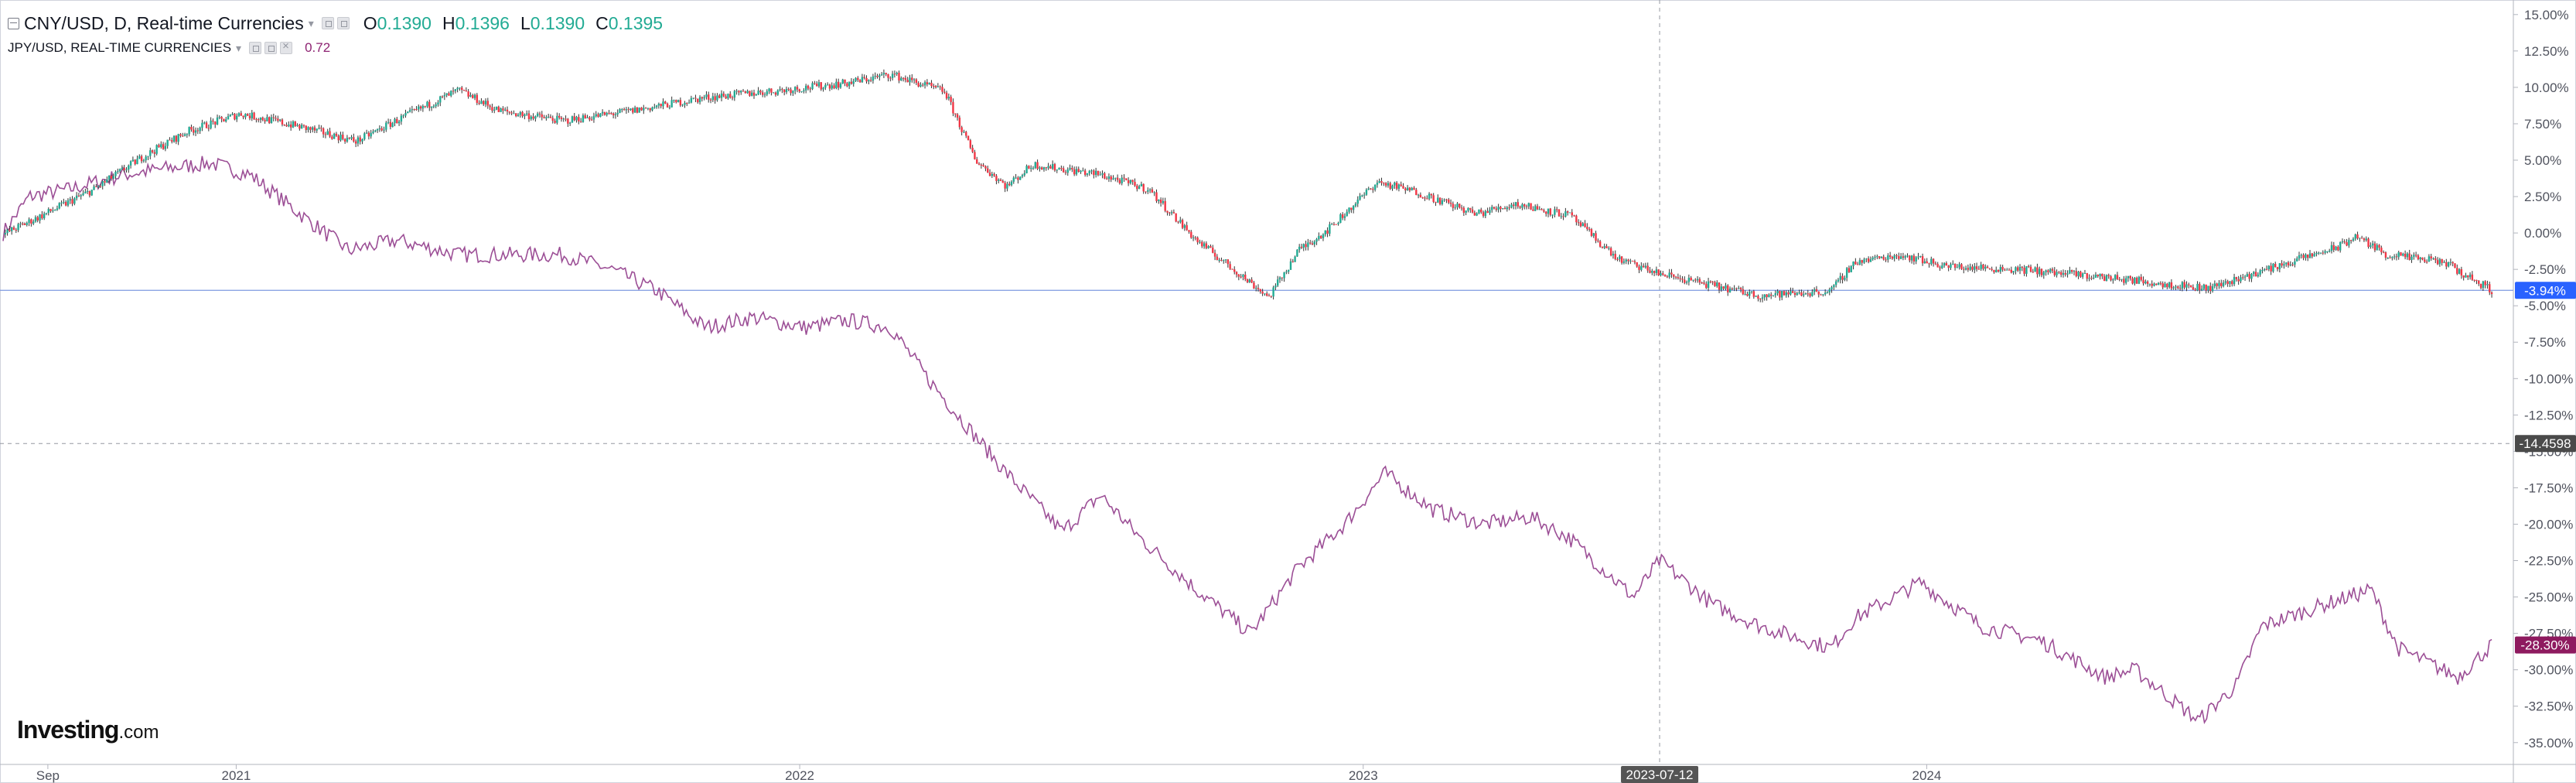 The width and height of the screenshot is (2576, 783). Describe the element at coordinates (14, 23) in the screenshot. I see `collapse-icon` at that location.